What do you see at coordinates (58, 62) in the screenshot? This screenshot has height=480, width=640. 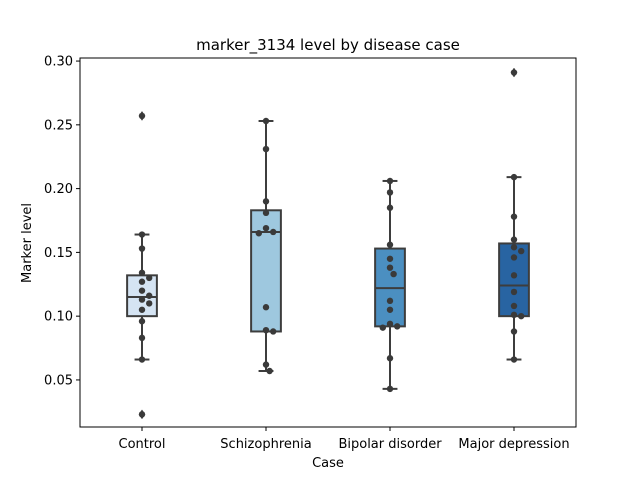 I see `y-tick-label: 0.30` at bounding box center [58, 62].